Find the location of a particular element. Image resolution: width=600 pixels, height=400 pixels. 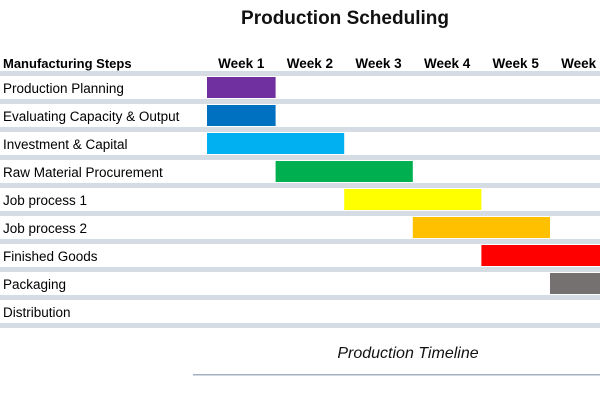

task-label: Job process 1 is located at coordinates (45, 200).